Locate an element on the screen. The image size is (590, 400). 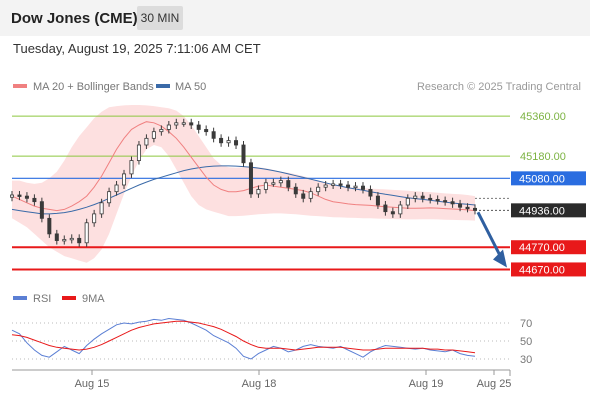
level-label-1: 45180.00 is located at coordinates (543, 157).